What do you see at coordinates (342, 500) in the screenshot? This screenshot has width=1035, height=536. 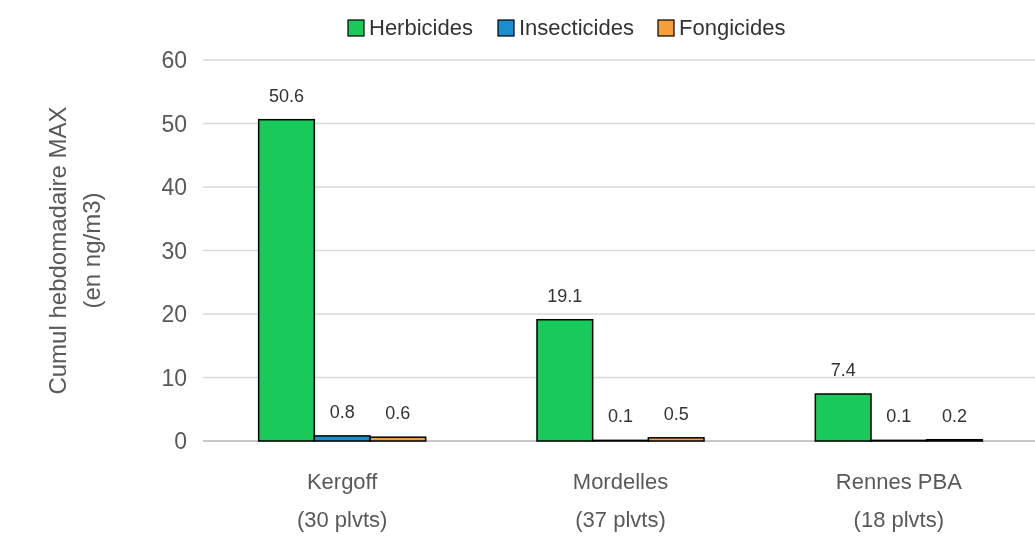 I see `x-tick-label: Kergoff (30 plvts)` at bounding box center [342, 500].